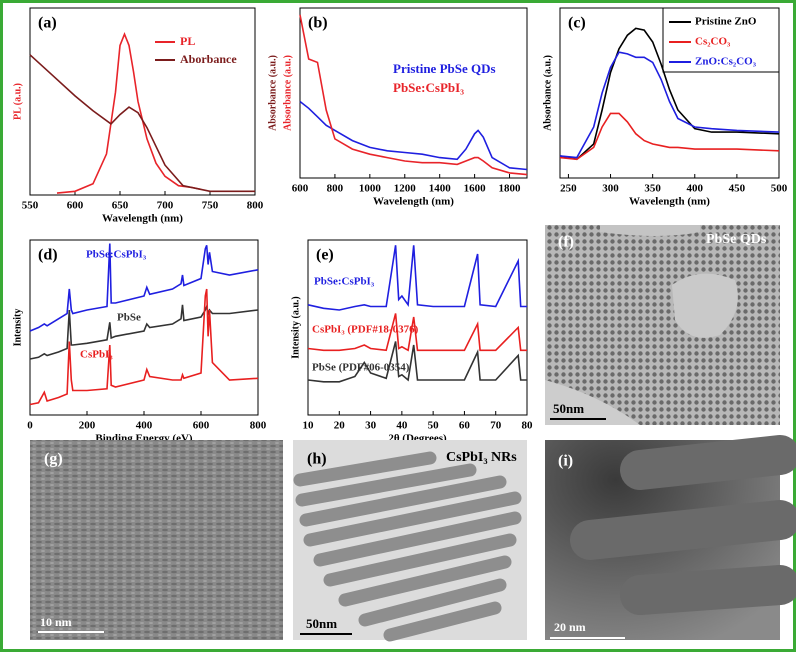  I want to click on x-tick-label: 1000, so click(370, 189).